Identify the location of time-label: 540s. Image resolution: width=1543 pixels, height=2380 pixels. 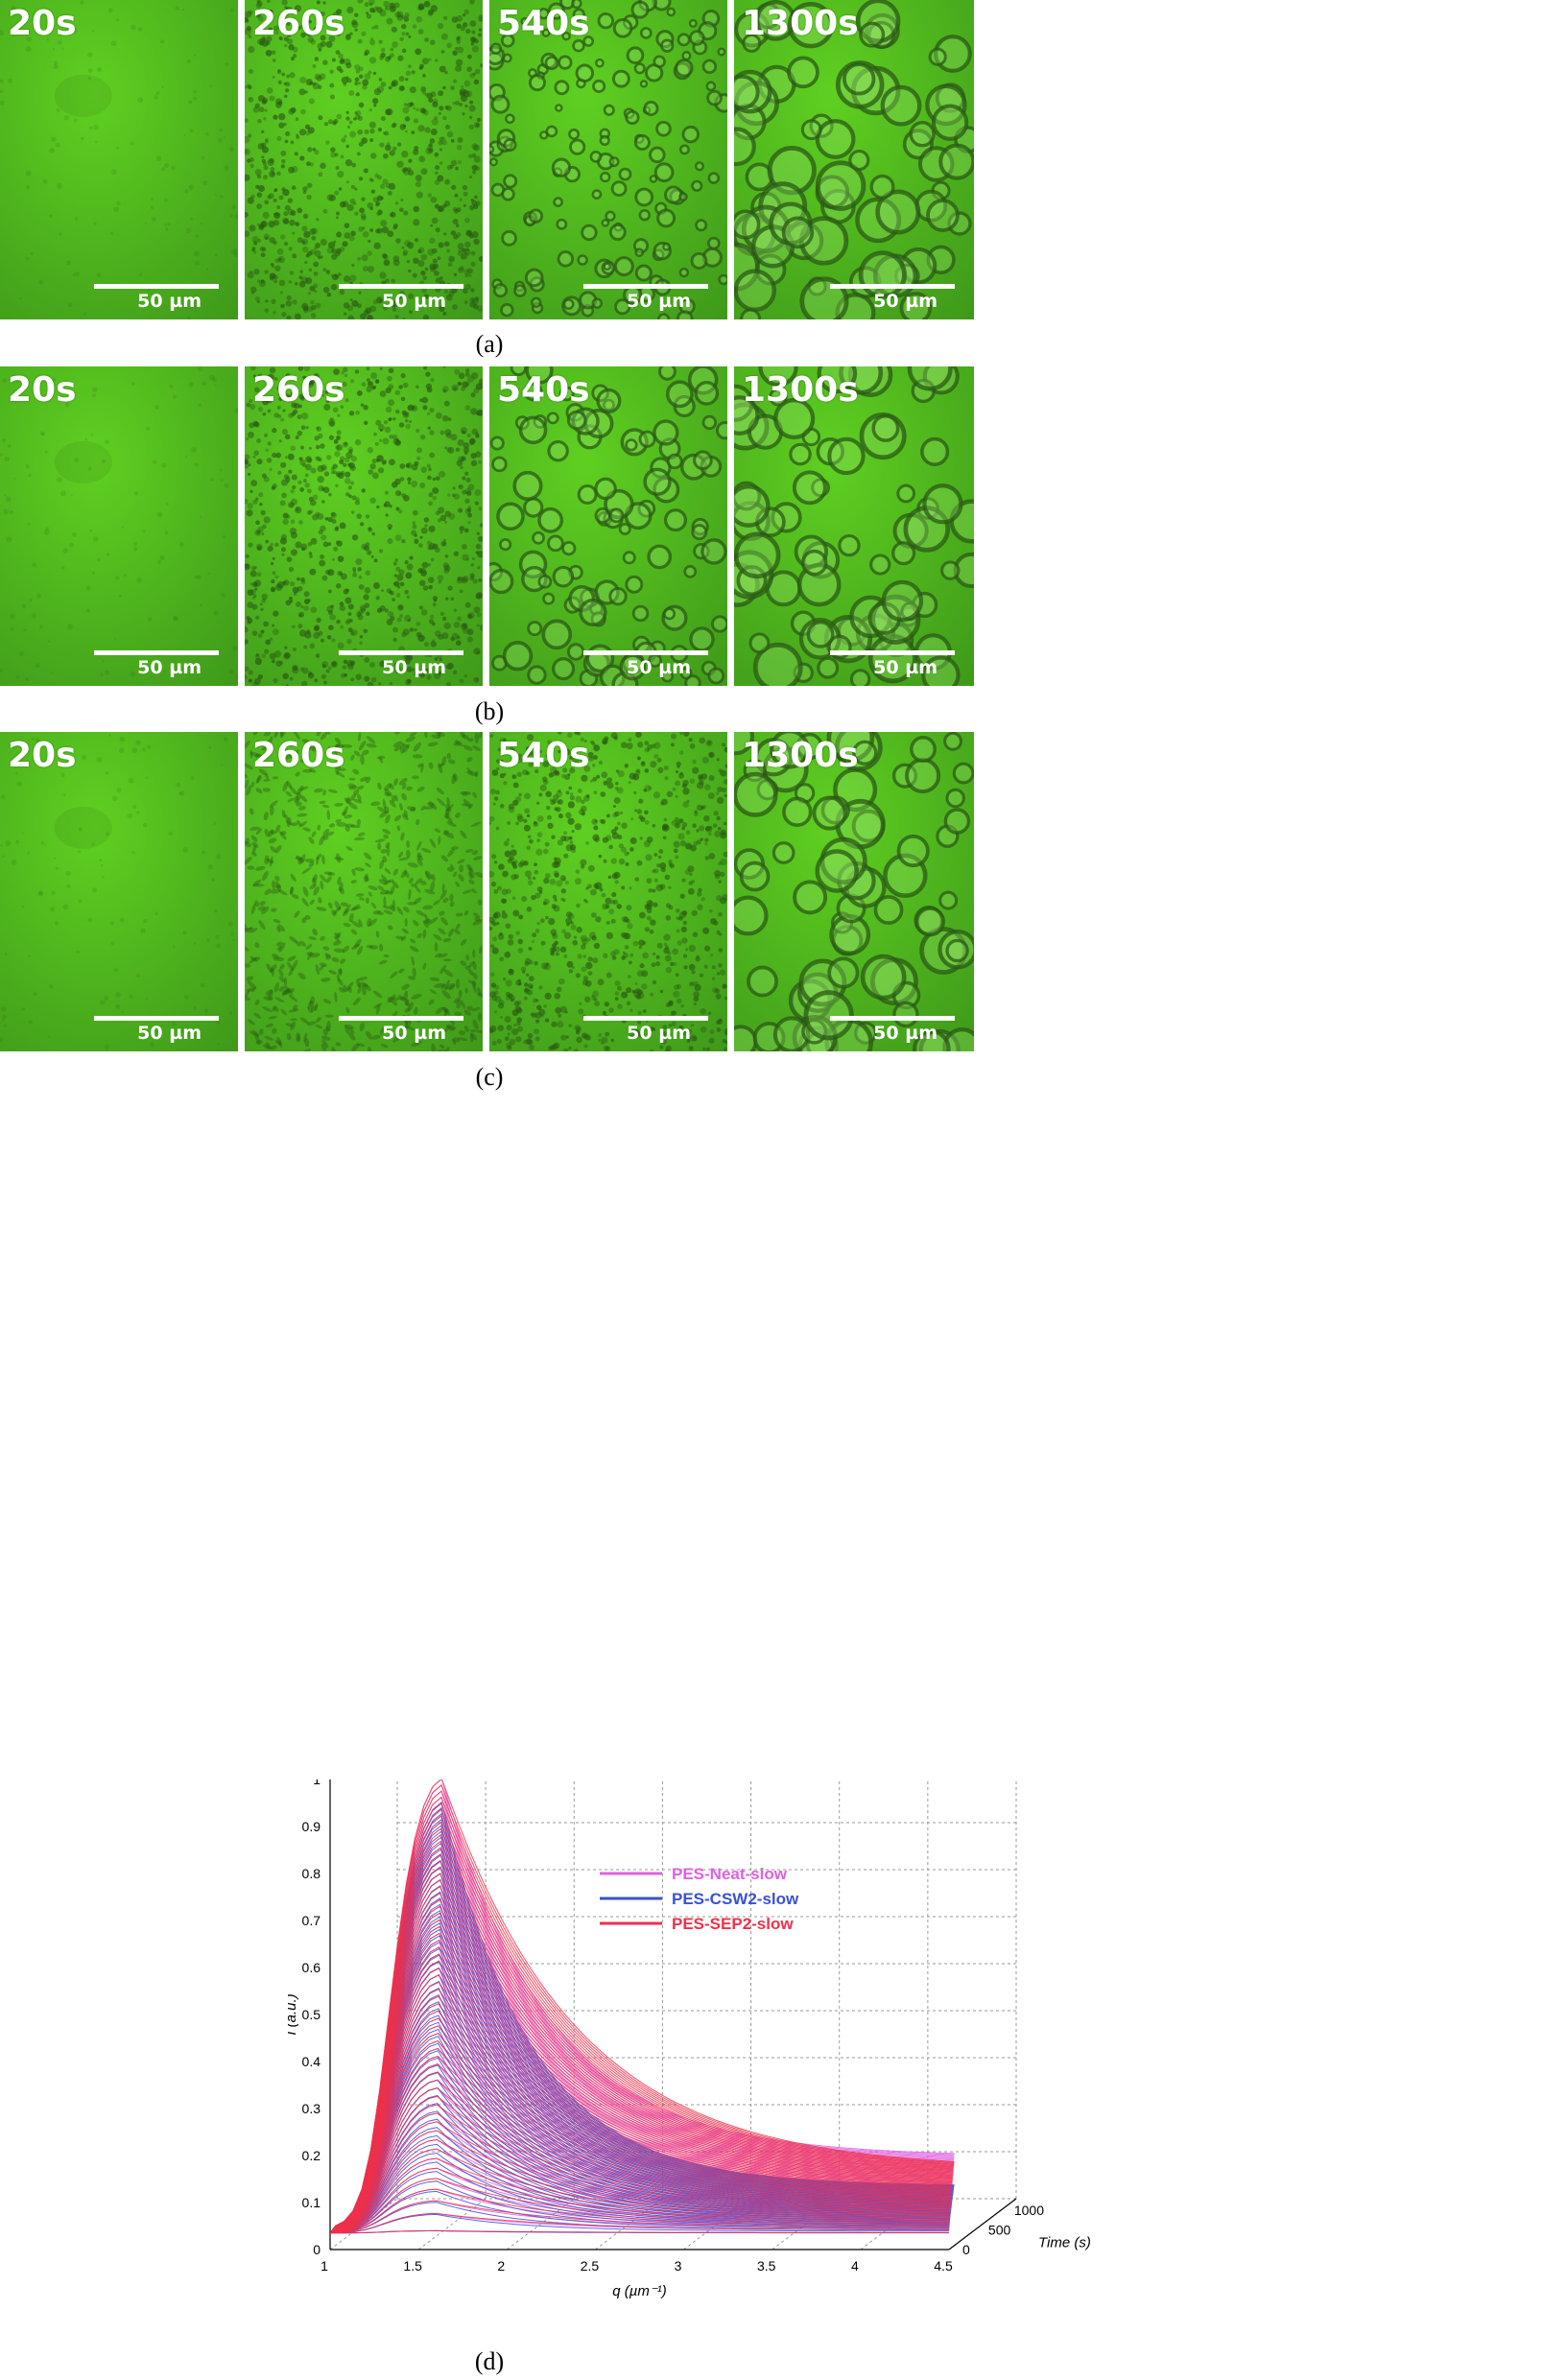
(543, 23).